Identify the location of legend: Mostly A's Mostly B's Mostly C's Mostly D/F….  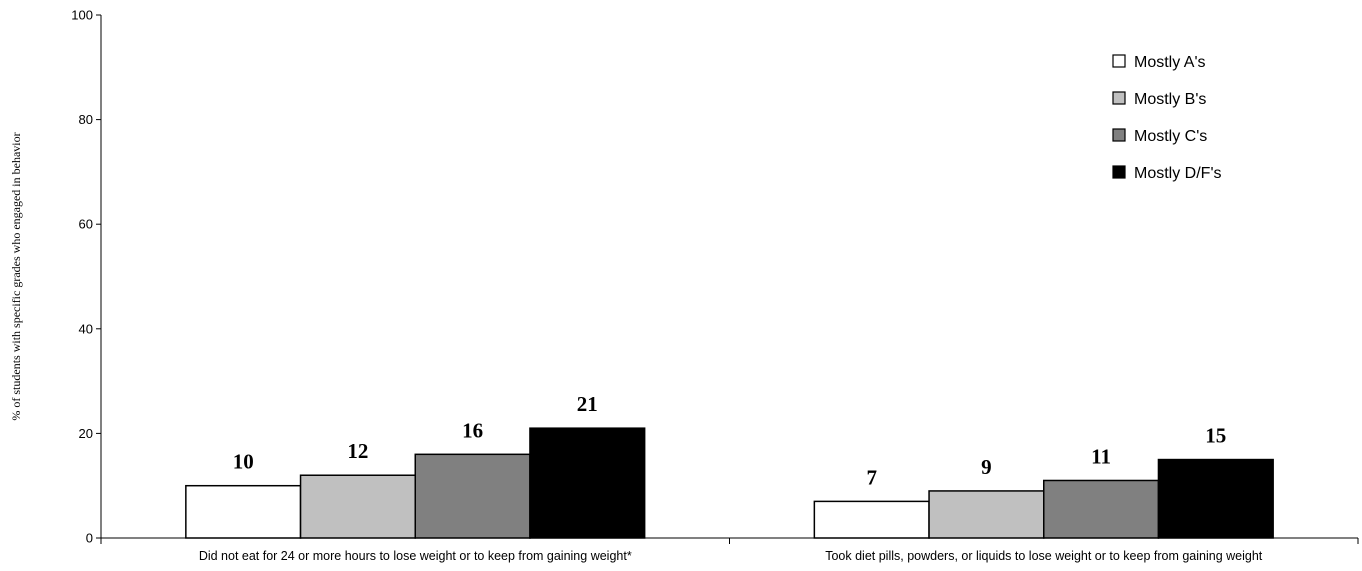
(1167, 118).